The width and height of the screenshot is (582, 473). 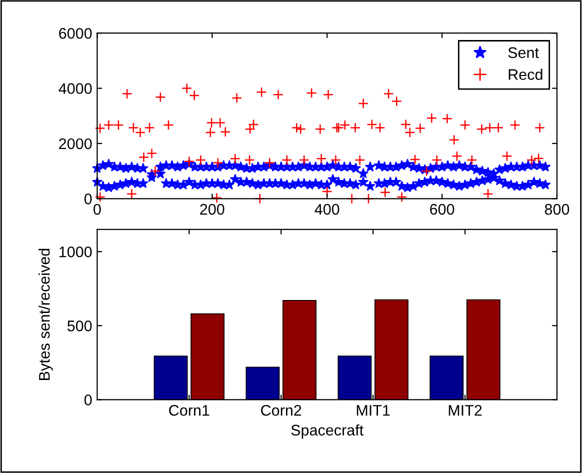 What do you see at coordinates (212, 209) in the screenshot?
I see `x-tick-label: 200` at bounding box center [212, 209].